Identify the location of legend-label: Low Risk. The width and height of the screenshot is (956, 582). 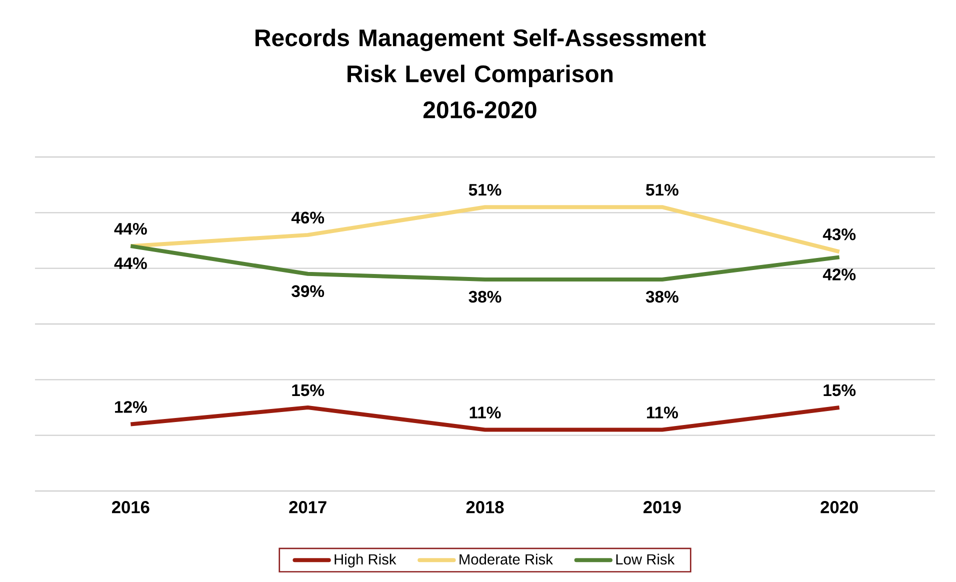
(645, 559).